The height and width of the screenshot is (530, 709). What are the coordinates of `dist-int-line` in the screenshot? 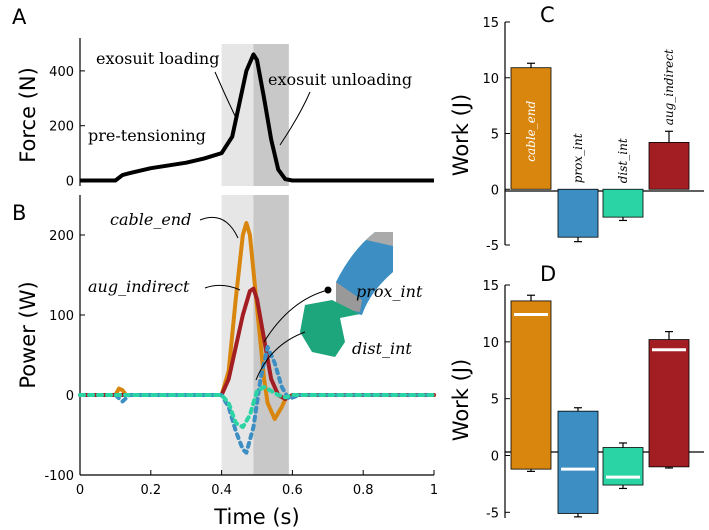 It's located at (257, 407).